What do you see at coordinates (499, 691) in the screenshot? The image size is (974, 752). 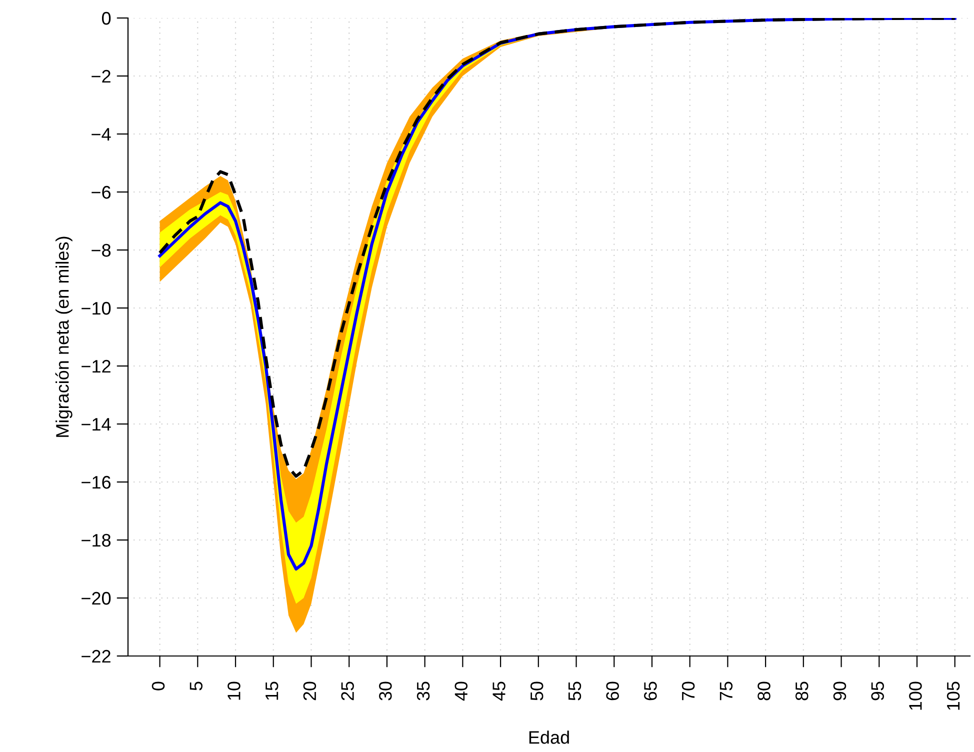 I see `x-tick-label: 45` at bounding box center [499, 691].